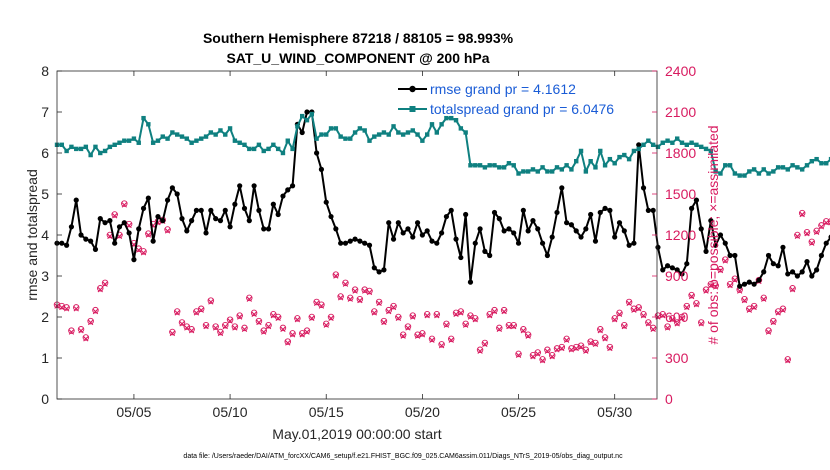 This screenshot has width=830, height=470. Describe the element at coordinates (522, 109) in the screenshot. I see `legend-totalspread-label: totalspread grand pr = 6.0476` at that location.